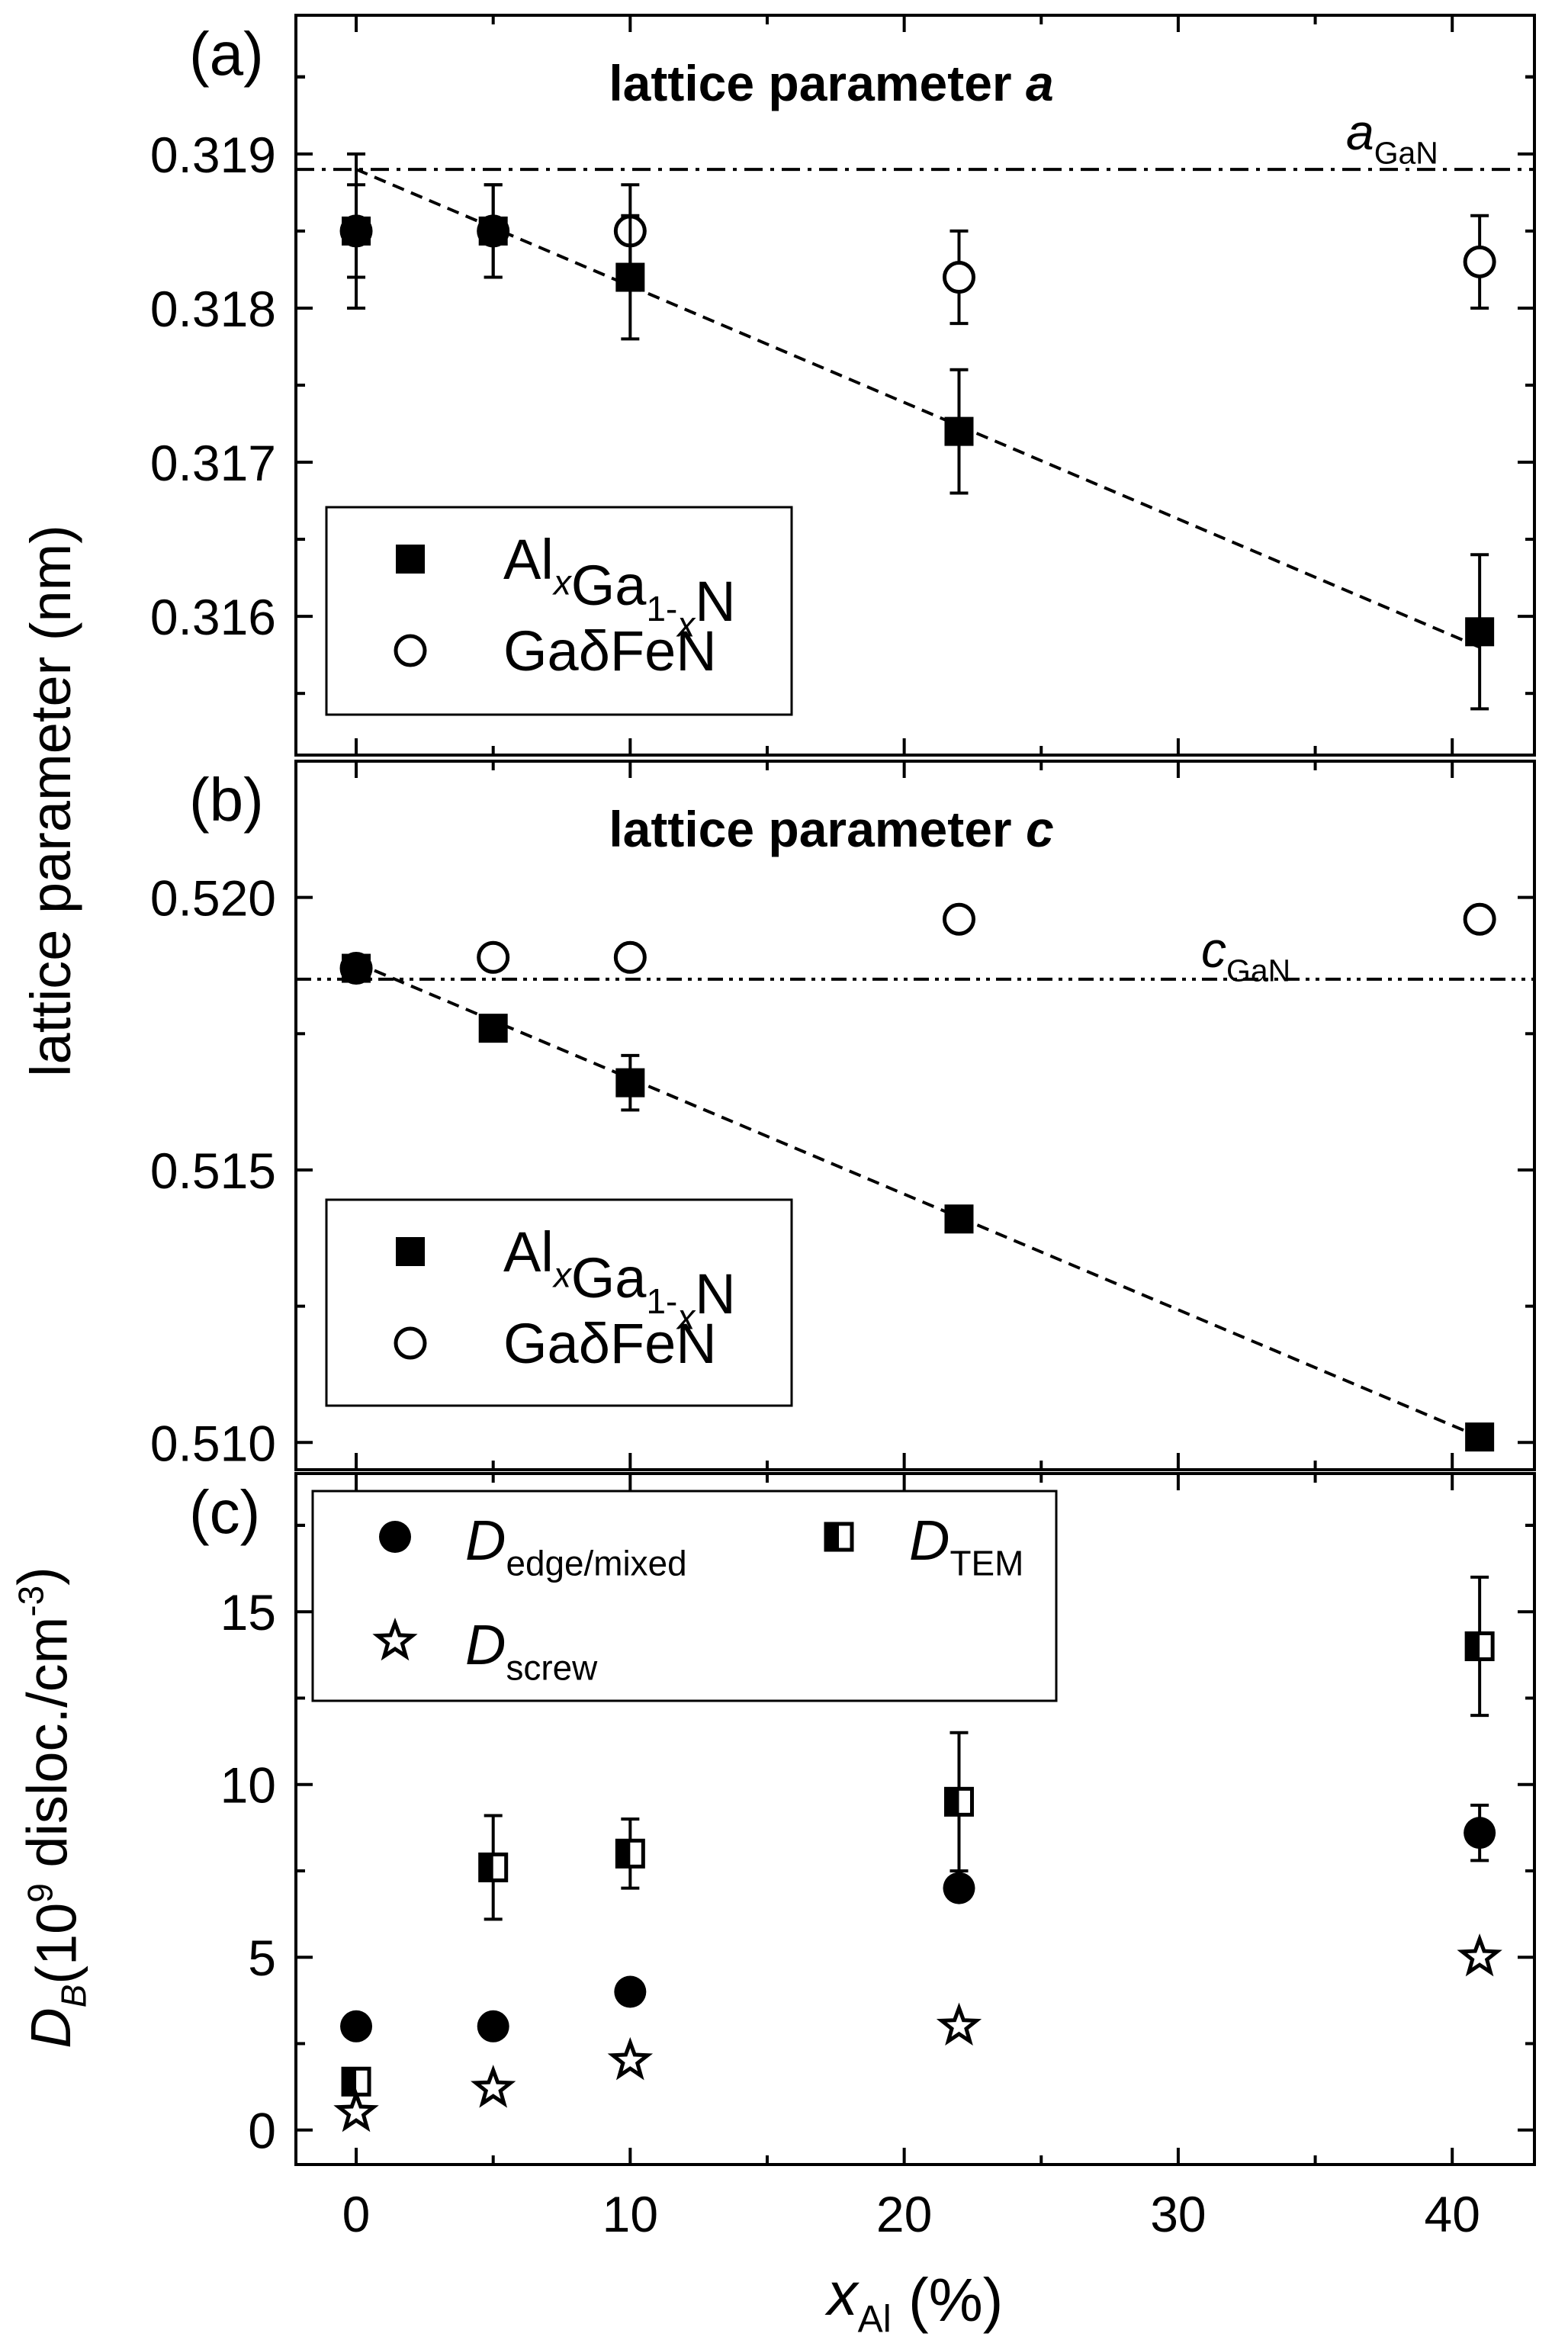 The image size is (1568, 2343). I want to click on x-tick-label: 0, so click(356, 2214).